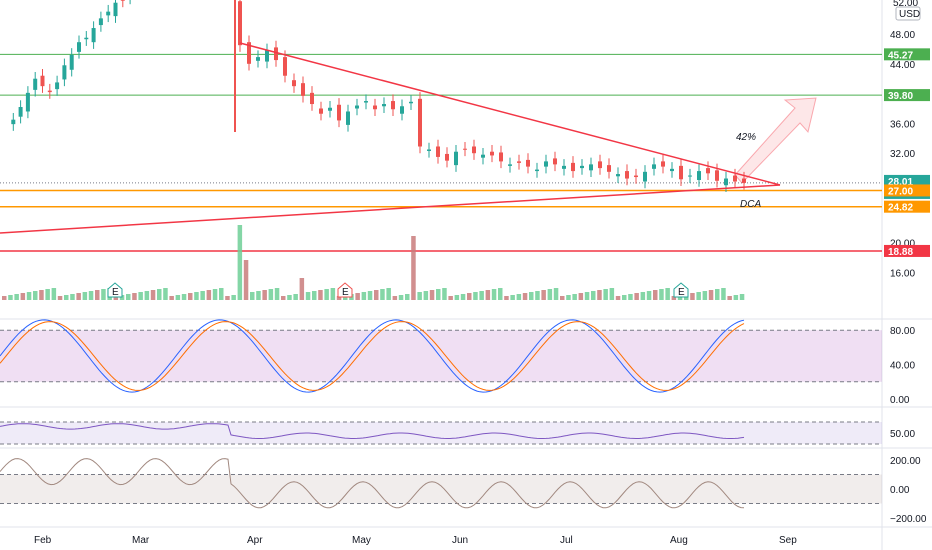  Describe the element at coordinates (905, 461) in the screenshot. I see `cci-tick-label: 200.00` at that location.